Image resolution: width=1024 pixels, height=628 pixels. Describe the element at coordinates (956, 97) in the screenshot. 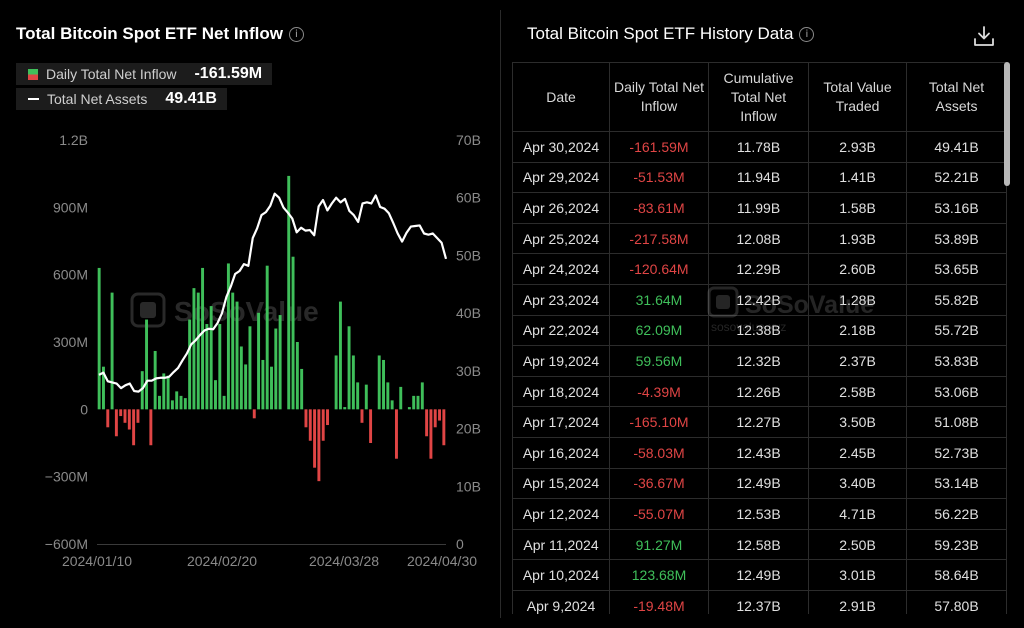

I see `column-header-net-assets: Total Net Assets` at that location.